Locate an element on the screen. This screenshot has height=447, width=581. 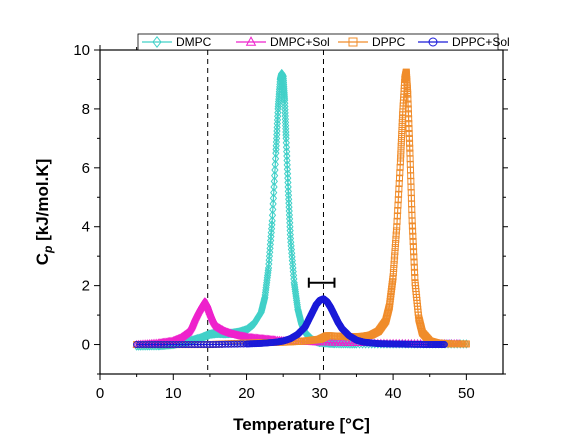
x-tick-label: 40 is located at coordinates (393, 393).